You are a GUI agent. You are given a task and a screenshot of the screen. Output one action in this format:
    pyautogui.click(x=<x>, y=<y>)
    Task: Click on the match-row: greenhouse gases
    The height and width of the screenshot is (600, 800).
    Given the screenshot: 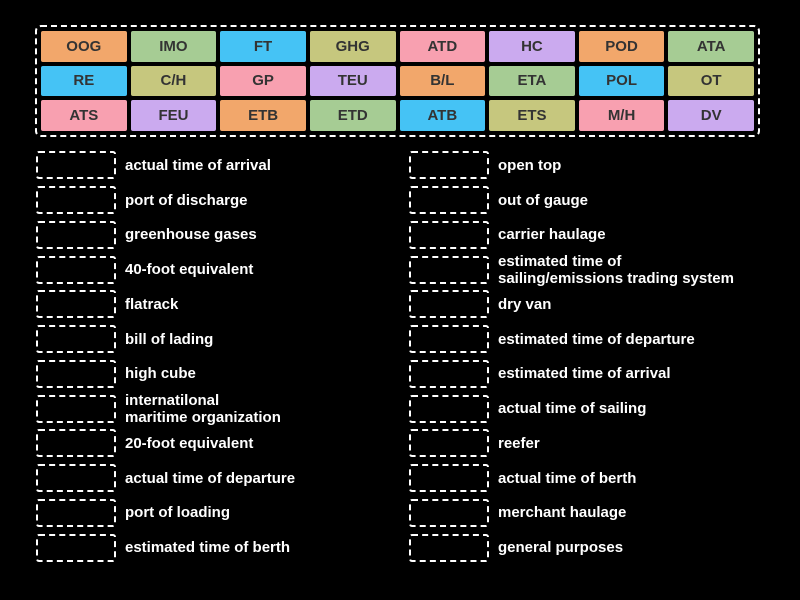 What is the action you would take?
    pyautogui.click(x=219, y=235)
    